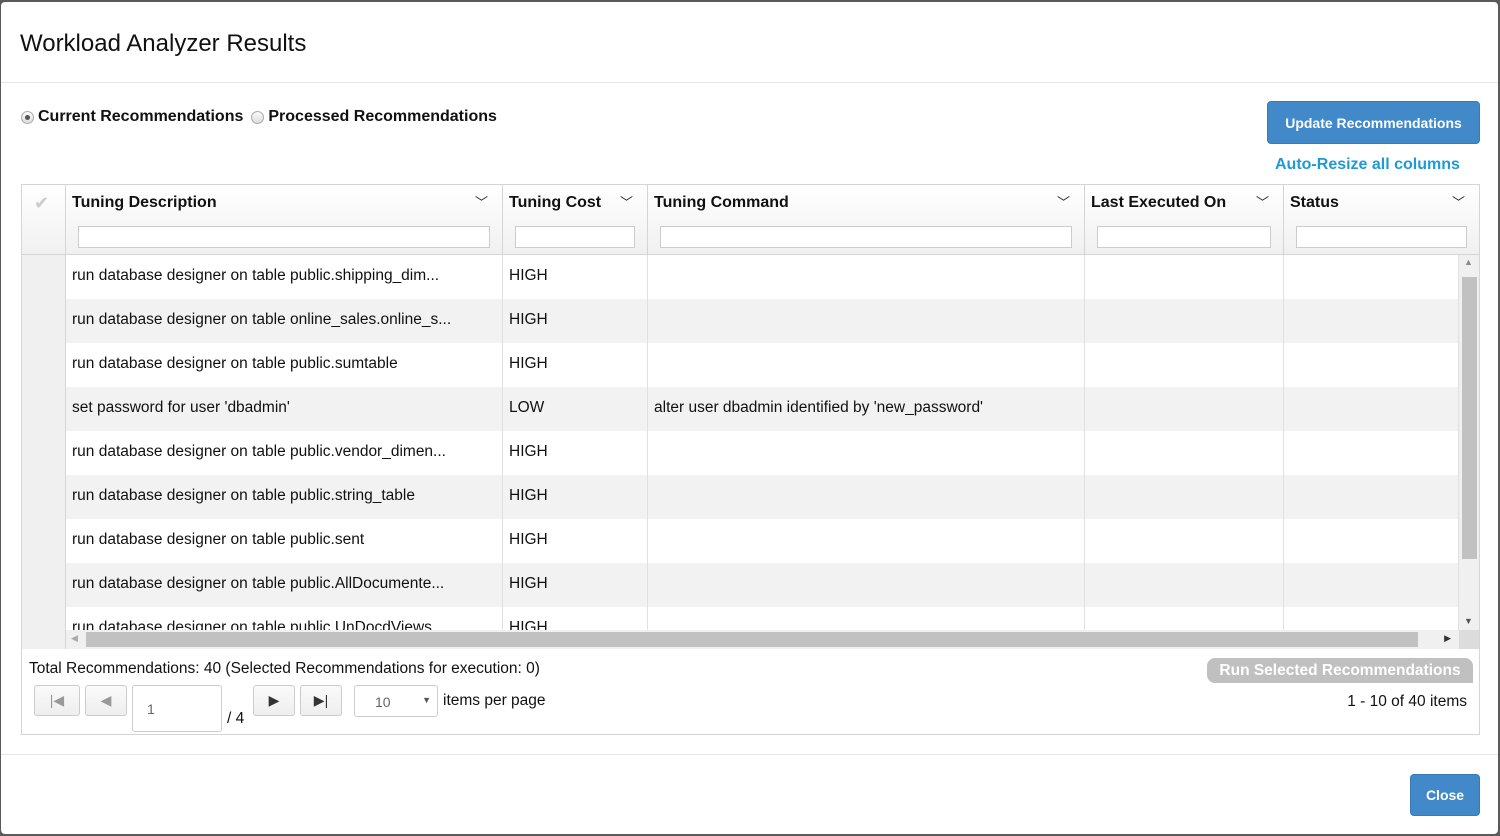 The image size is (1500, 836). What do you see at coordinates (752, 639) in the screenshot?
I see `horizontal-scroll-thumb` at bounding box center [752, 639].